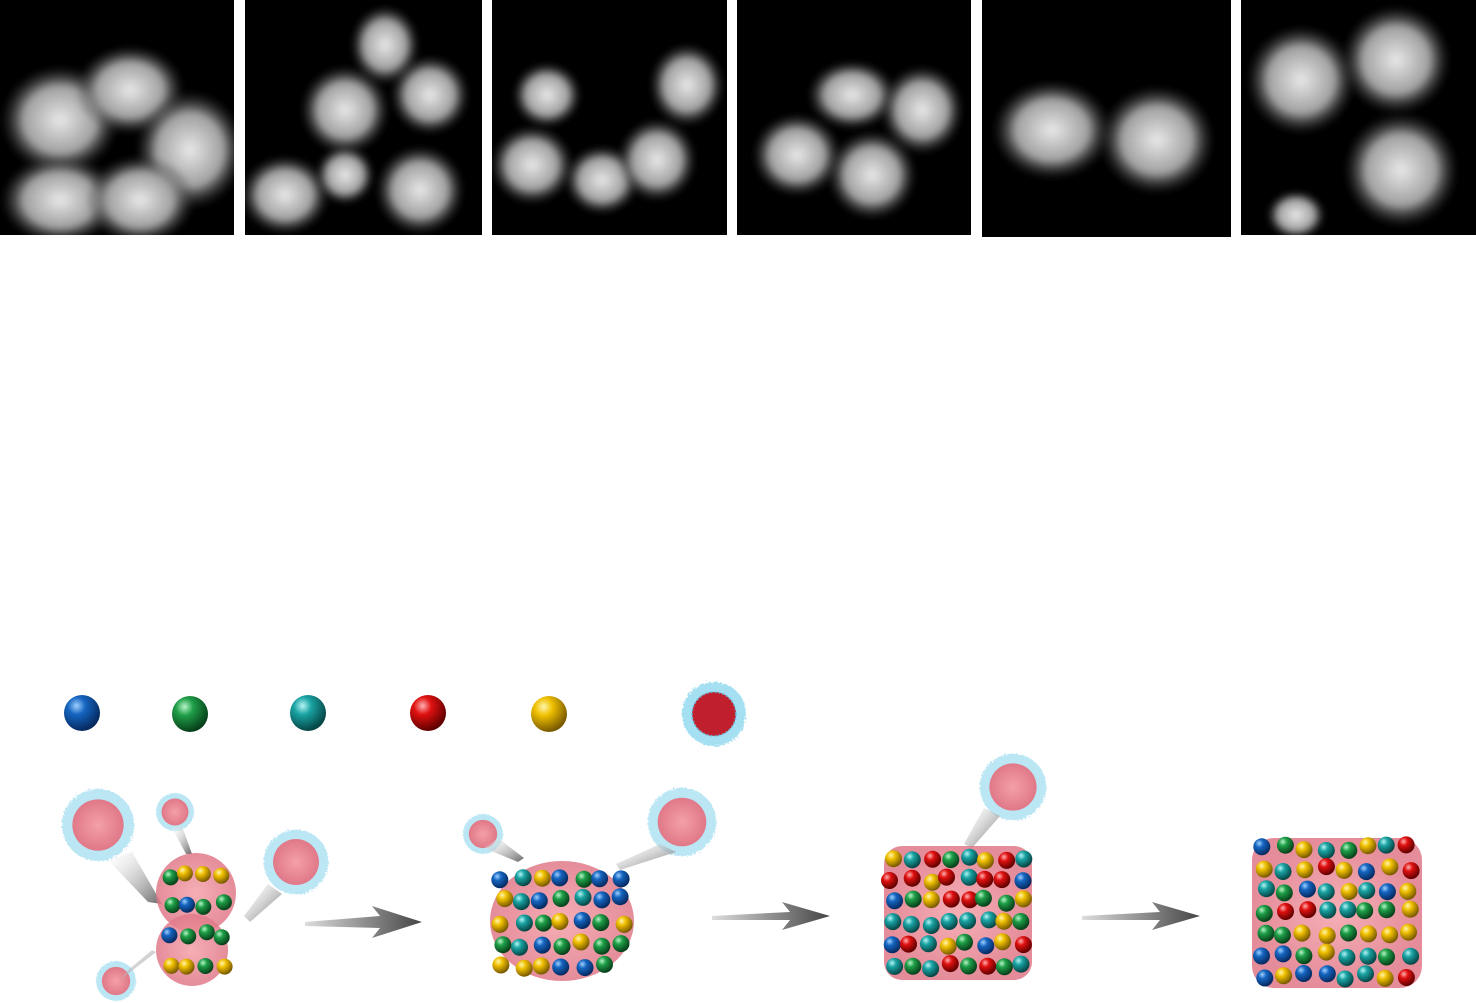  I want to click on legend-sphere-blue, so click(82, 713).